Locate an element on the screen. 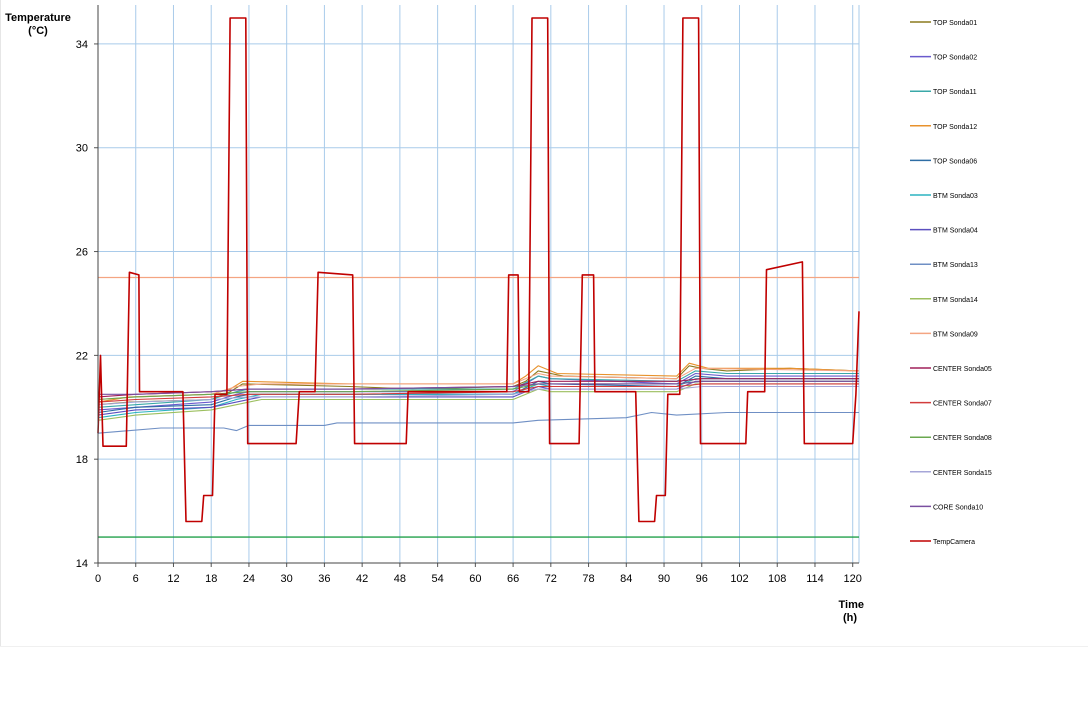 The height and width of the screenshot is (701, 1088). y-tick-label: 18 is located at coordinates (82, 460).